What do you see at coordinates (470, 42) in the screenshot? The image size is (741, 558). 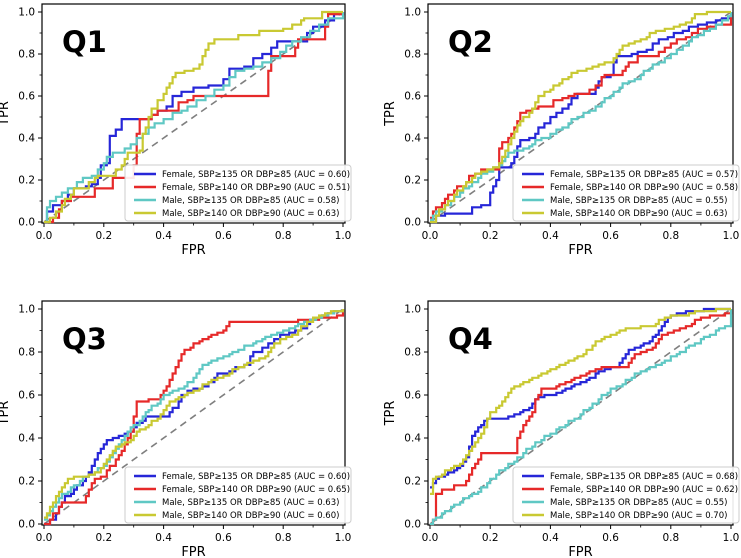 I see `panel-title-q2: Q2` at bounding box center [470, 42].